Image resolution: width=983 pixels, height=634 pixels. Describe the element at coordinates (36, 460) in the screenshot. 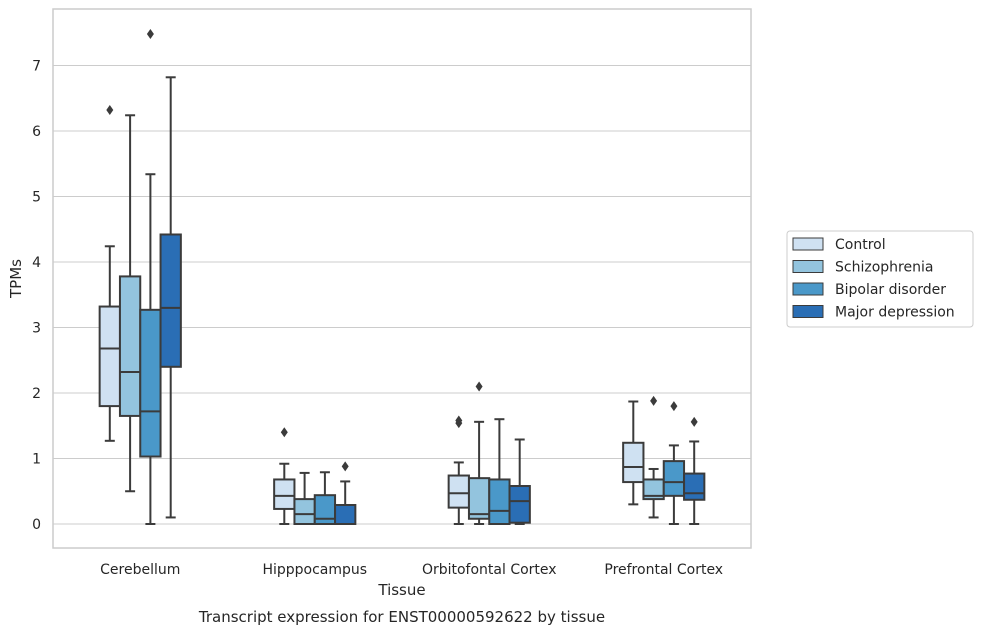

I see `y-tick-label: 1` at that location.